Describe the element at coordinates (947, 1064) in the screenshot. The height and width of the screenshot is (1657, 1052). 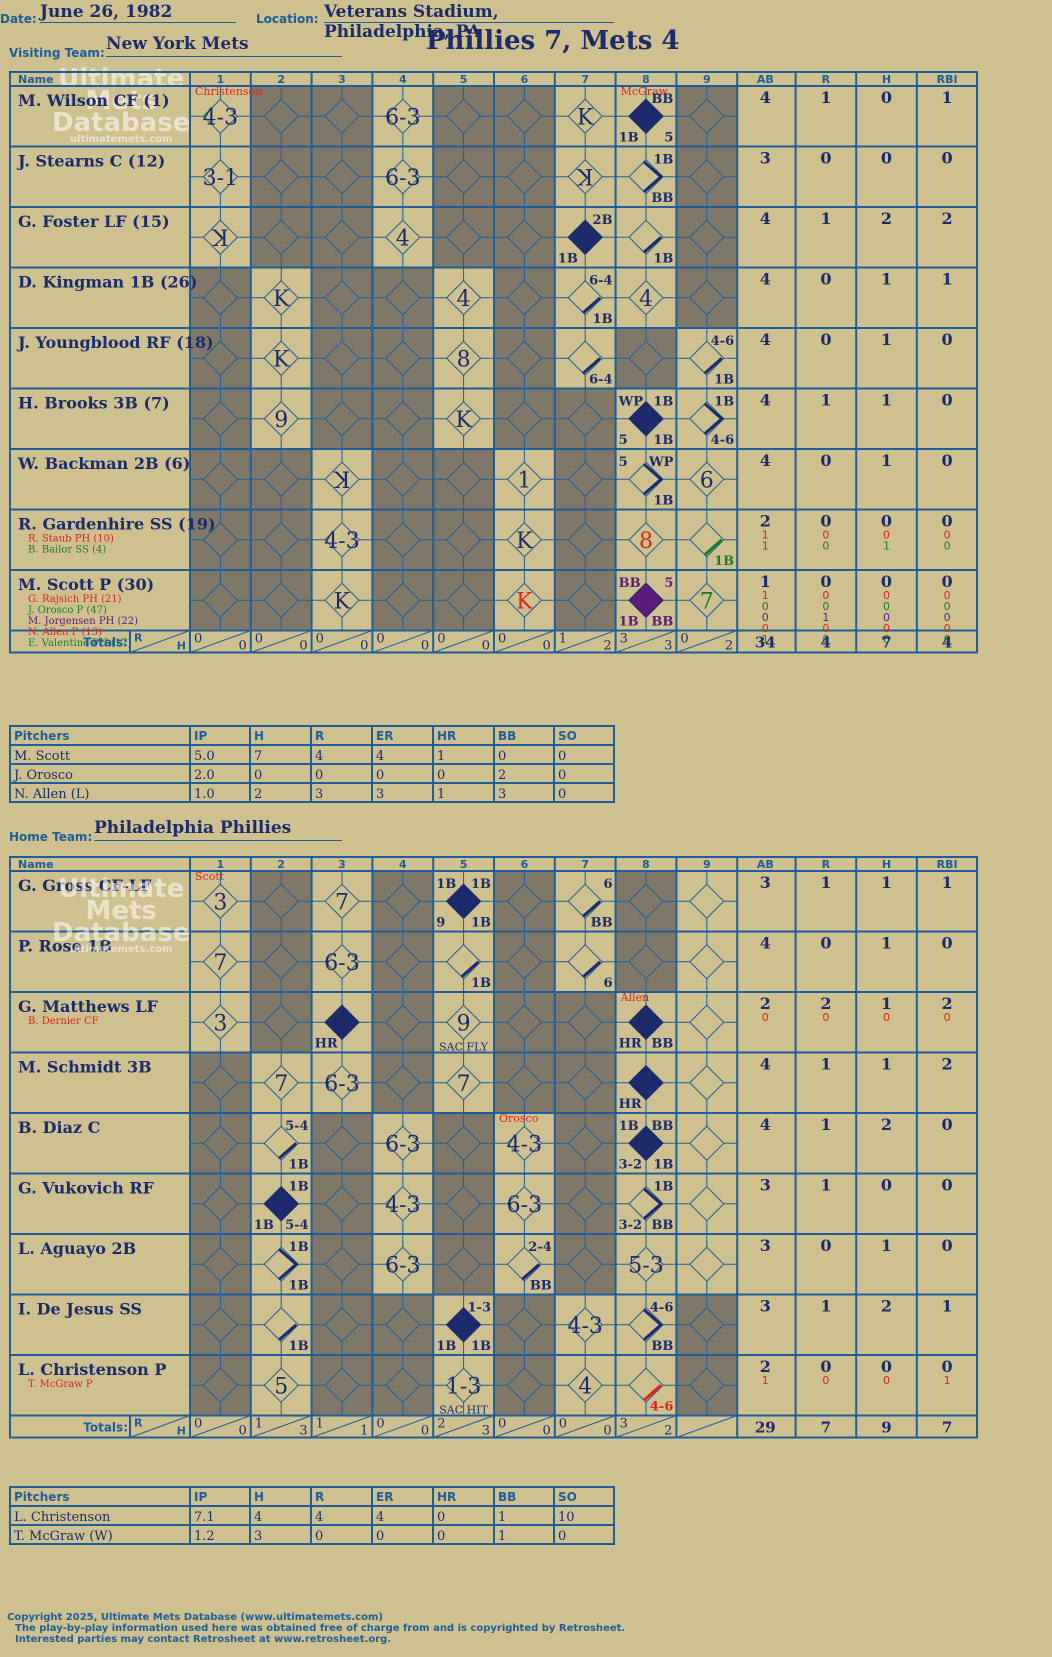
I see `home-stat-rbi: 2` at that location.